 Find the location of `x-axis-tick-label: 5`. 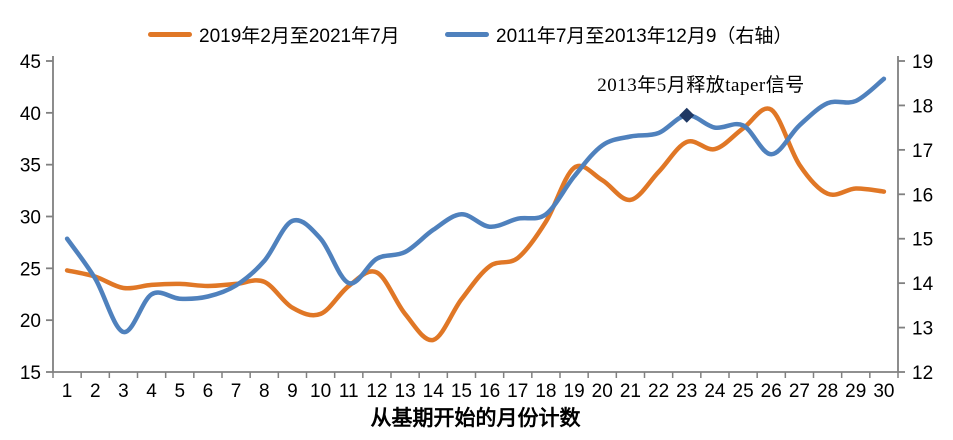

x-axis-tick-label: 5 is located at coordinates (179, 391).